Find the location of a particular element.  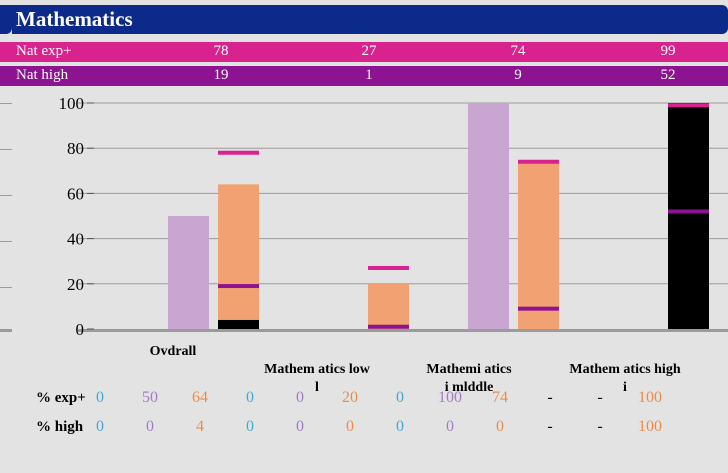

category-label-text: Mathem atics high i is located at coordinates (625, 378).